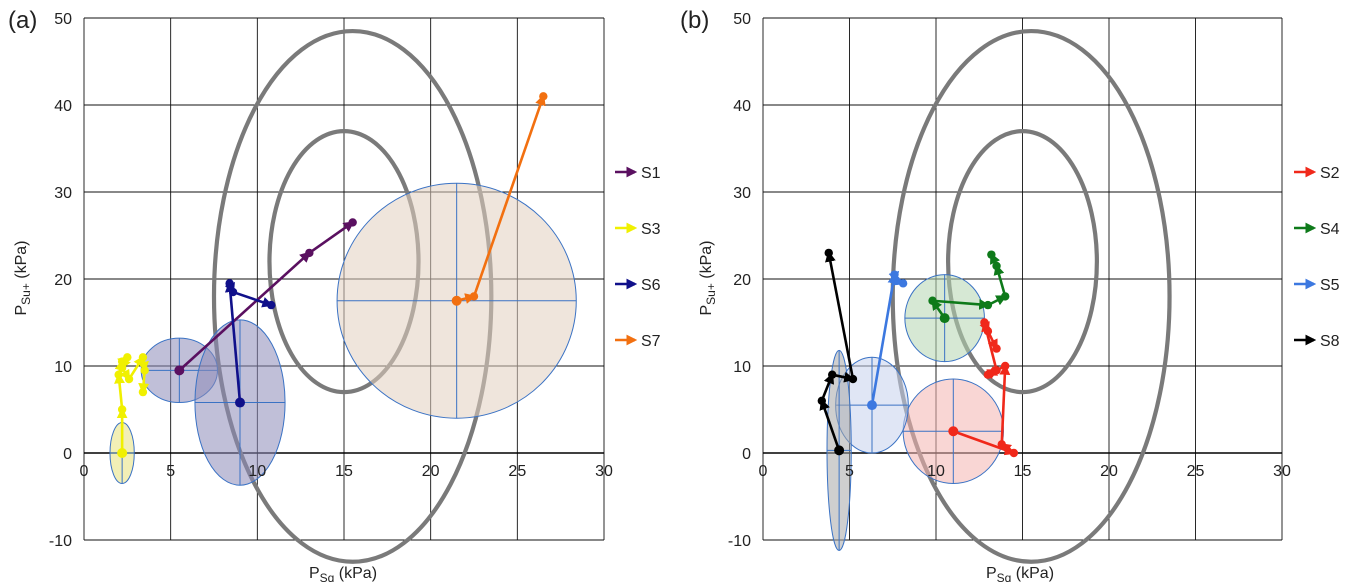 This screenshot has height=582, width=1365. What do you see at coordinates (1330, 341) in the screenshot?
I see `panel-b-s8-legend-label: S8` at bounding box center [1330, 341].